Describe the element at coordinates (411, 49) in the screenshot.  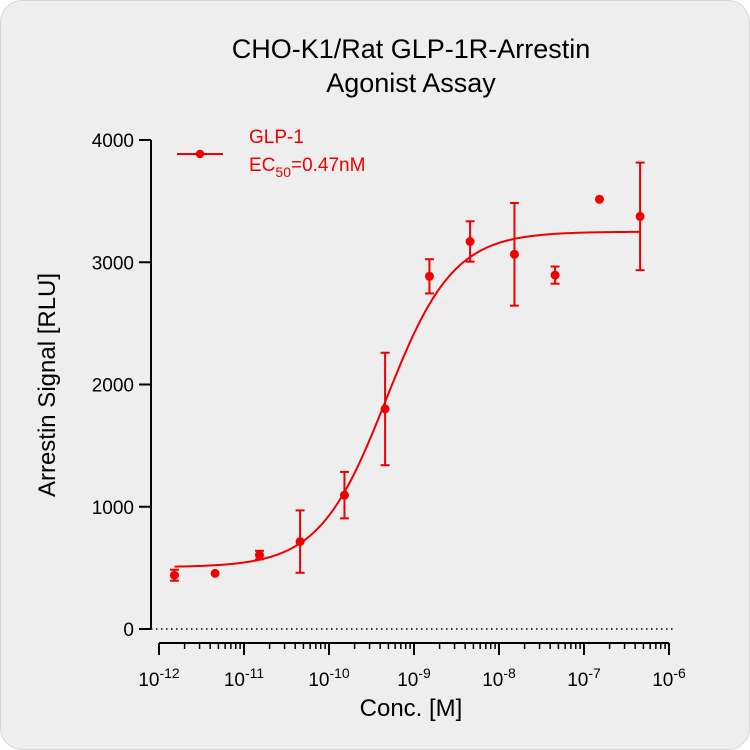
I see `chart-title-line-1: CHO-K1/Rat GLP-1R-Arrestin` at that location.